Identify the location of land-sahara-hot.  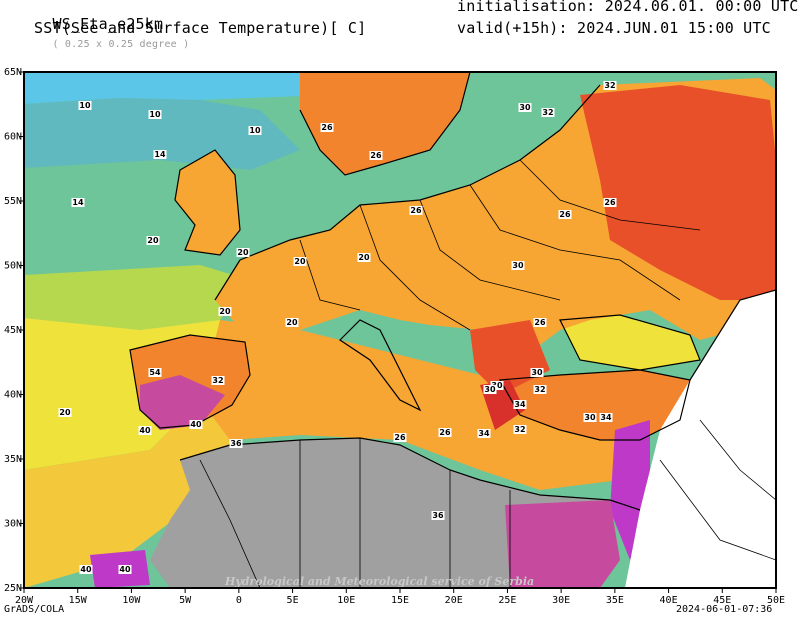
(562, 544).